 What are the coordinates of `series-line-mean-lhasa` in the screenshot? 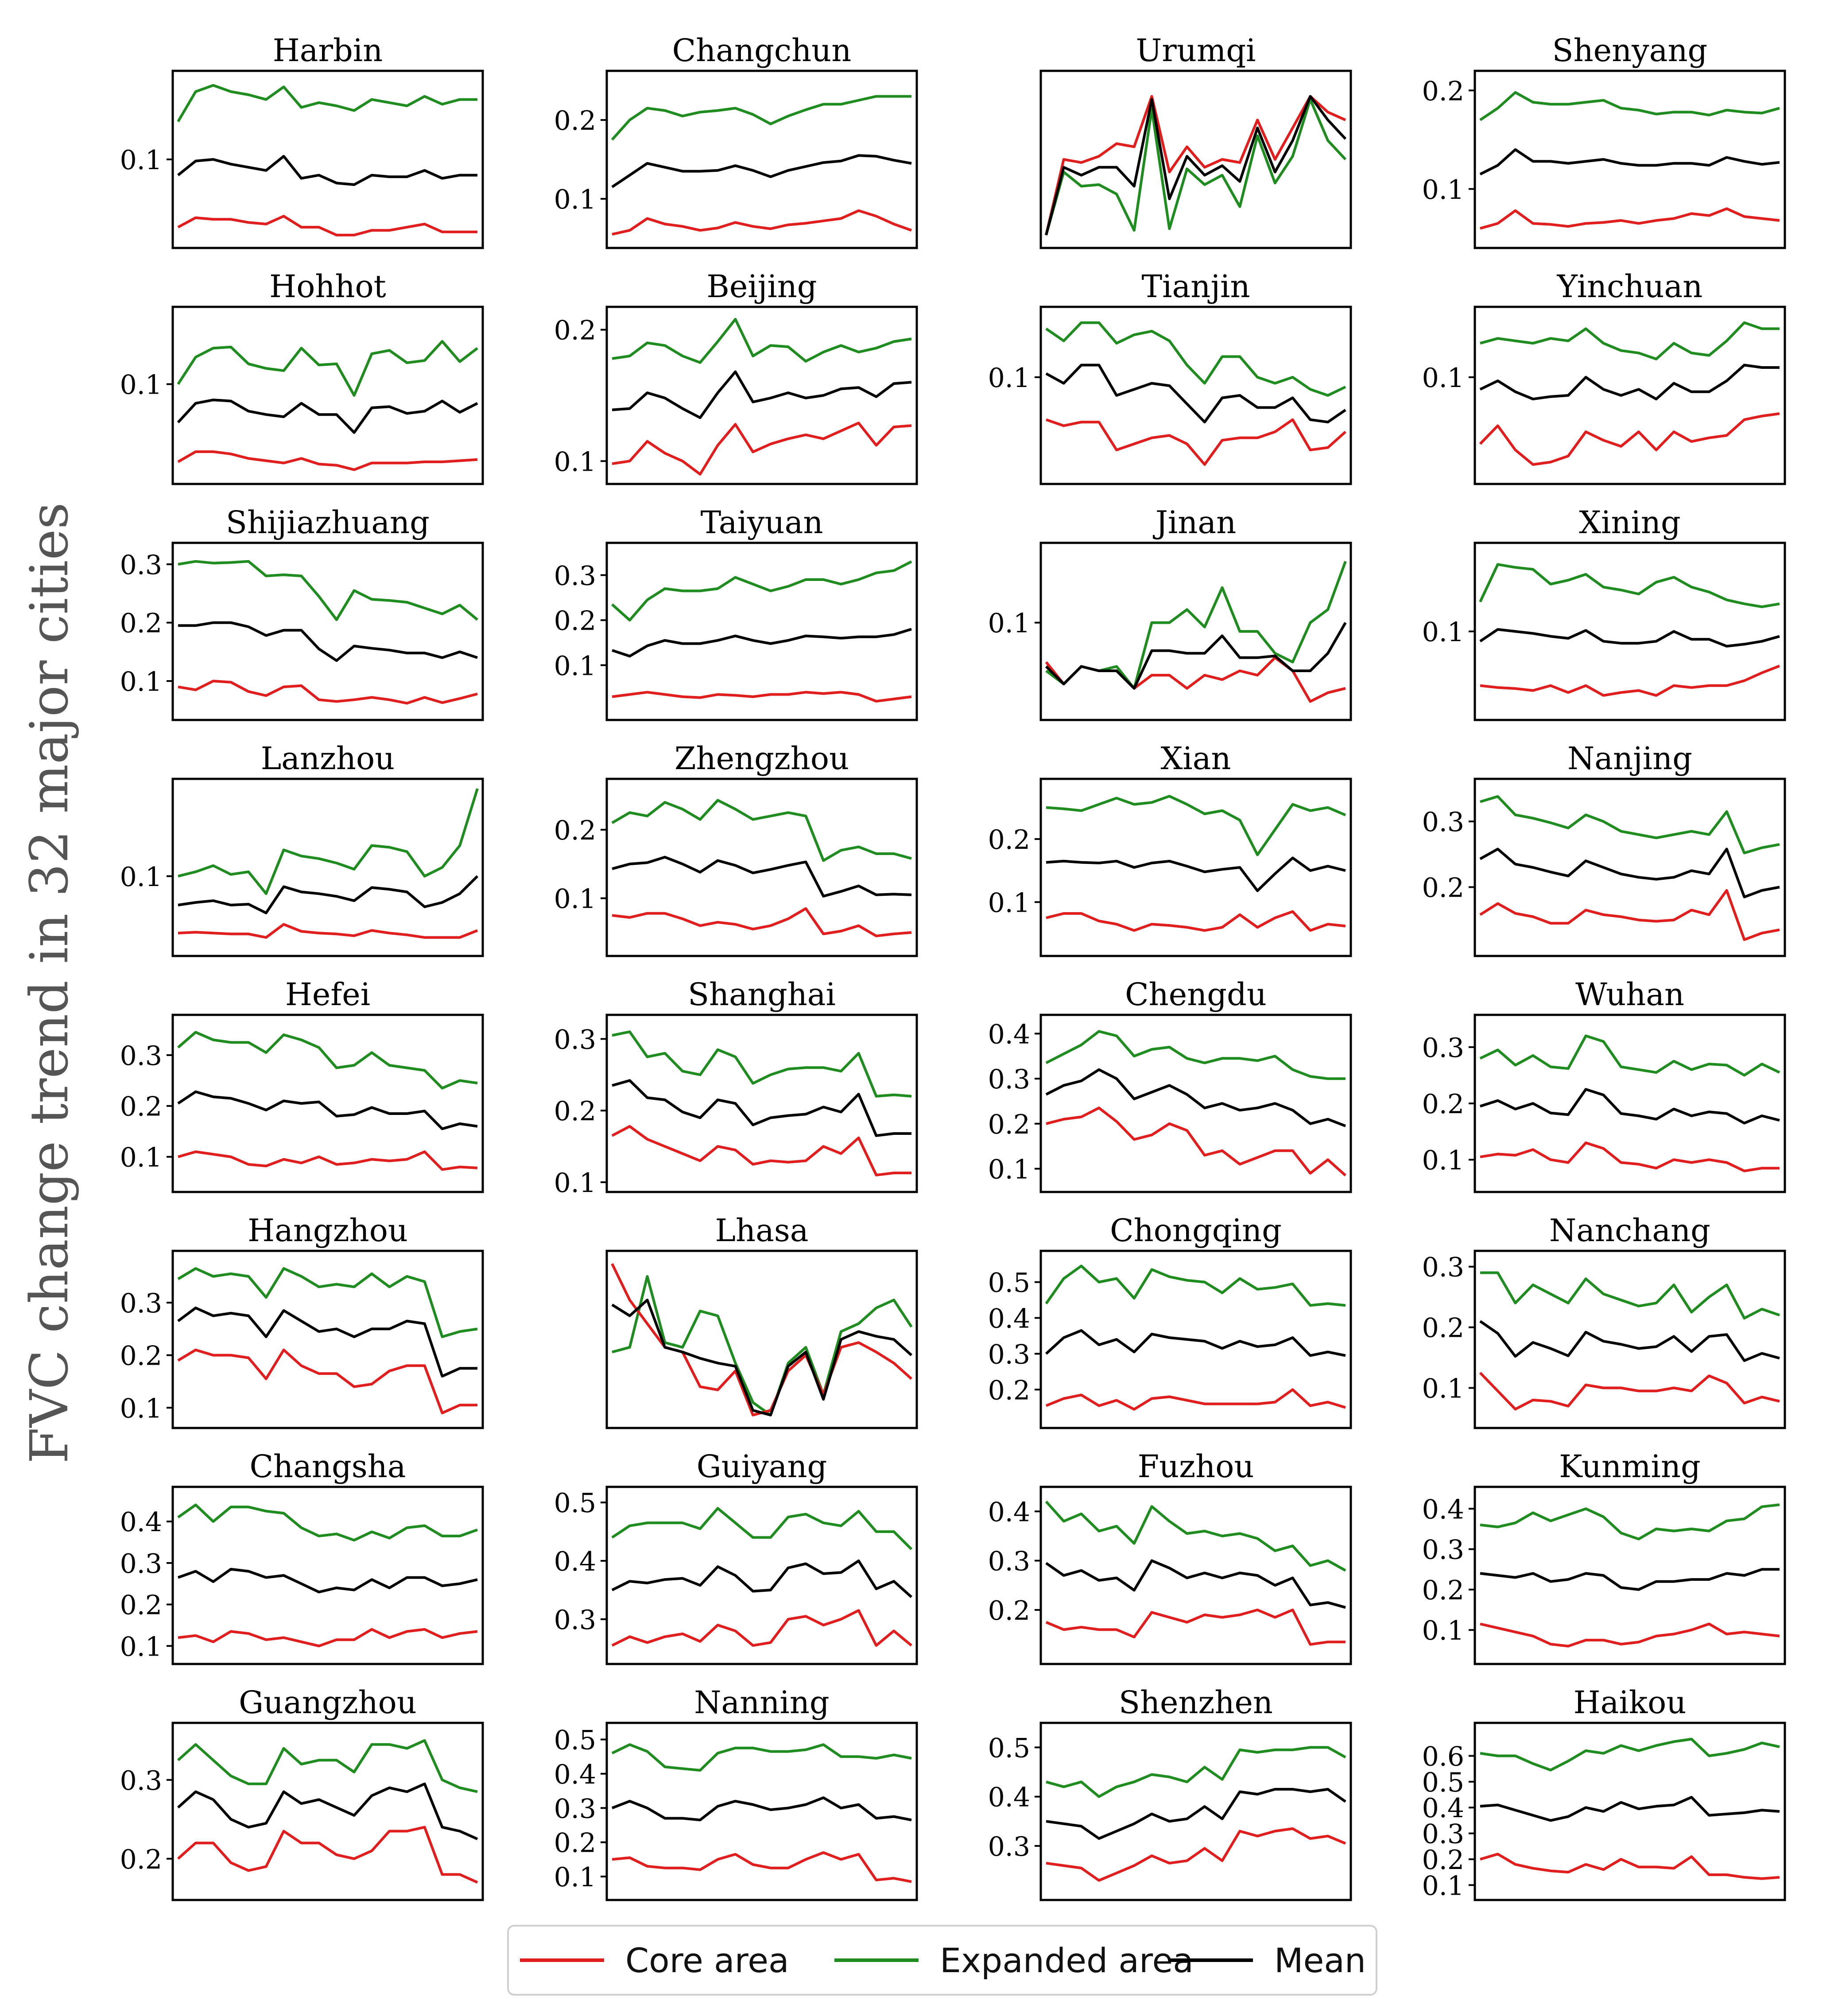 It's located at (762, 1357).